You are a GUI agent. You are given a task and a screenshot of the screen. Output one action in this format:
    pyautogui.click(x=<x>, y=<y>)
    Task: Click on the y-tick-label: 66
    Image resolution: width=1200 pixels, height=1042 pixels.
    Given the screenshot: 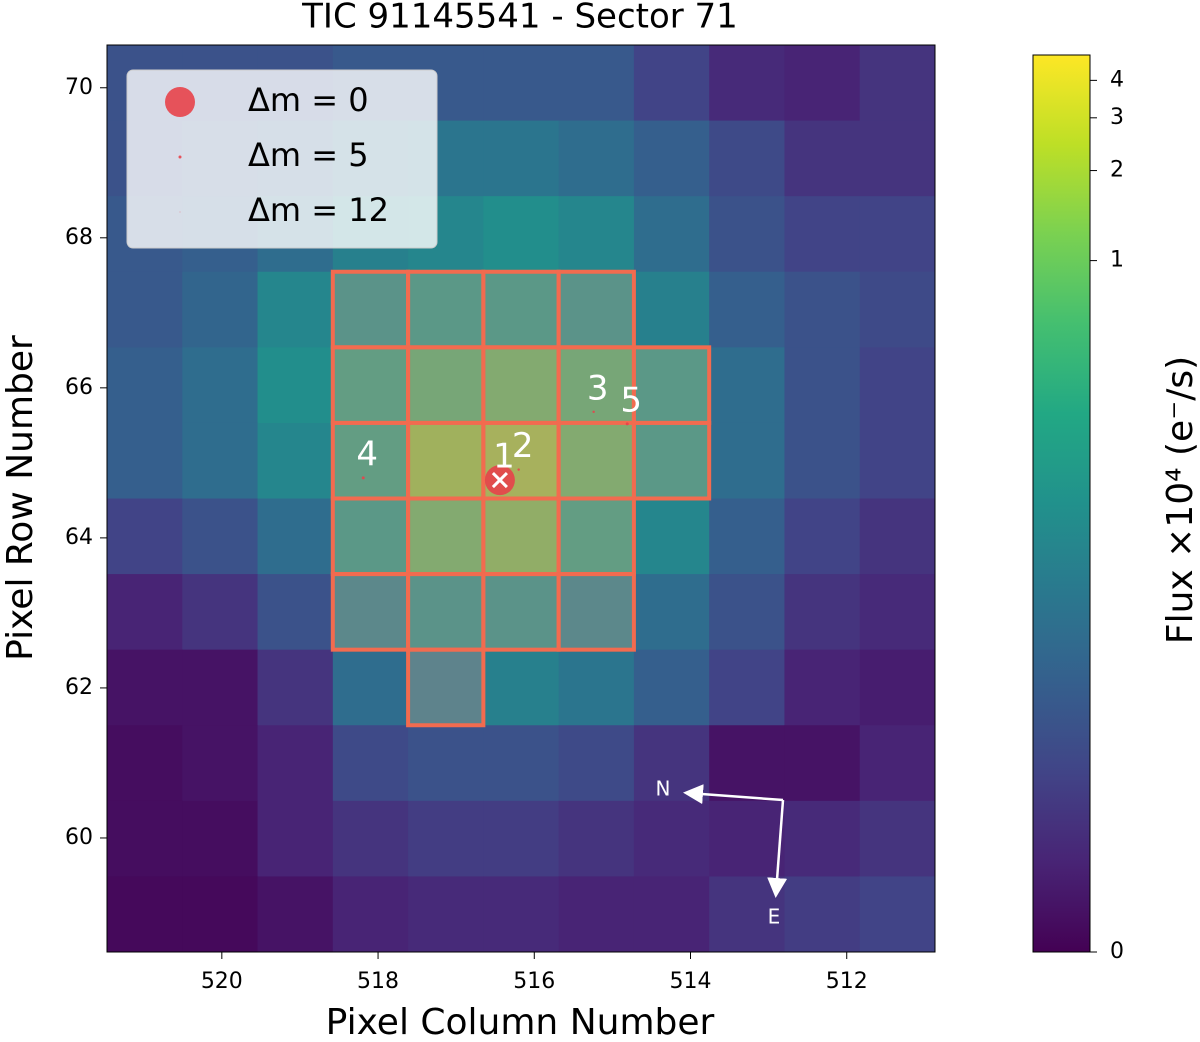 What is the action you would take?
    pyautogui.click(x=79, y=387)
    